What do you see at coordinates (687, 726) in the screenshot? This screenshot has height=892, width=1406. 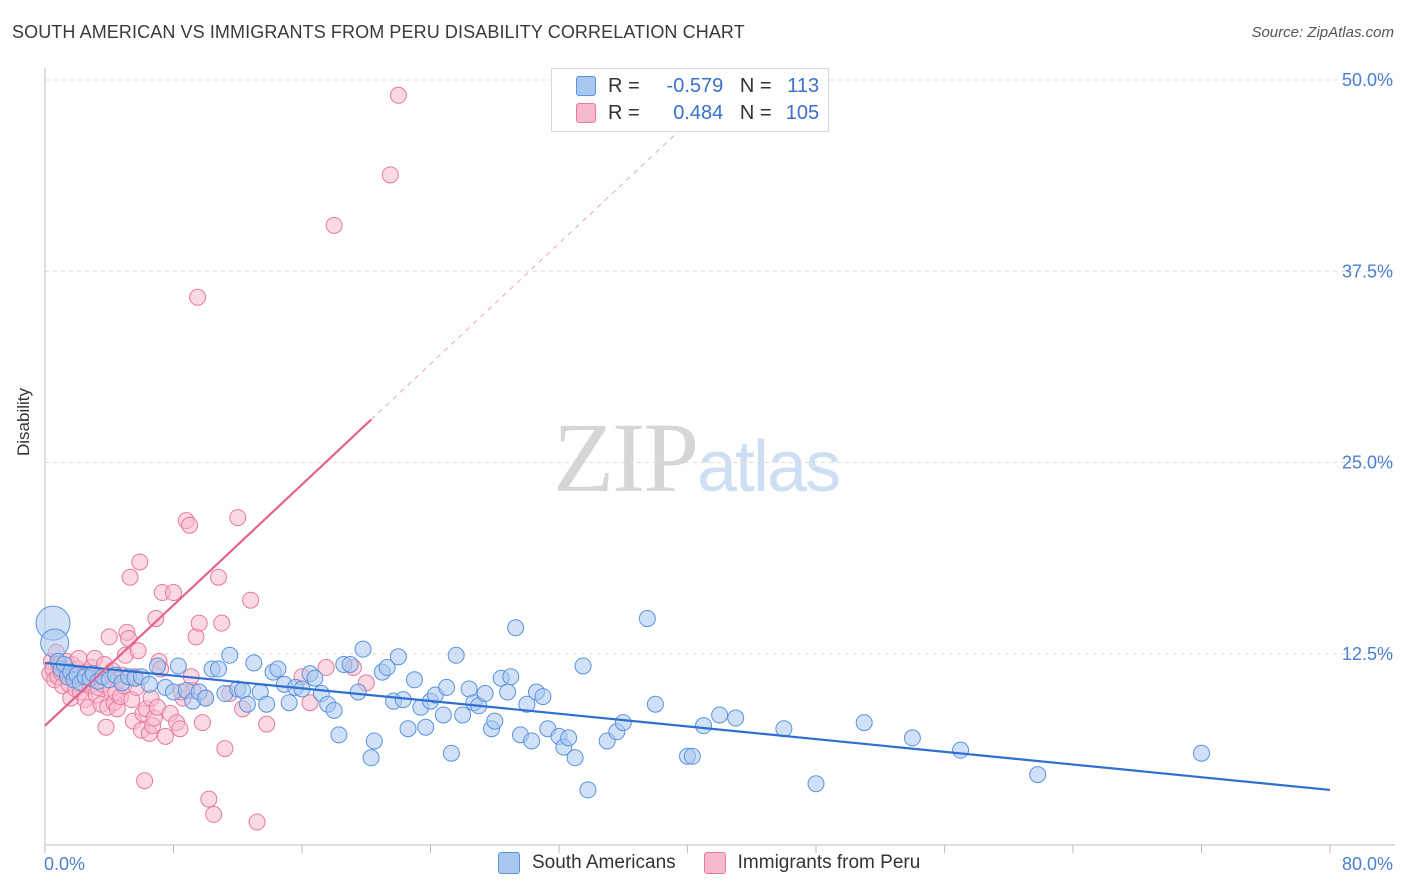 I see `trend-line-south-americans` at bounding box center [687, 726].